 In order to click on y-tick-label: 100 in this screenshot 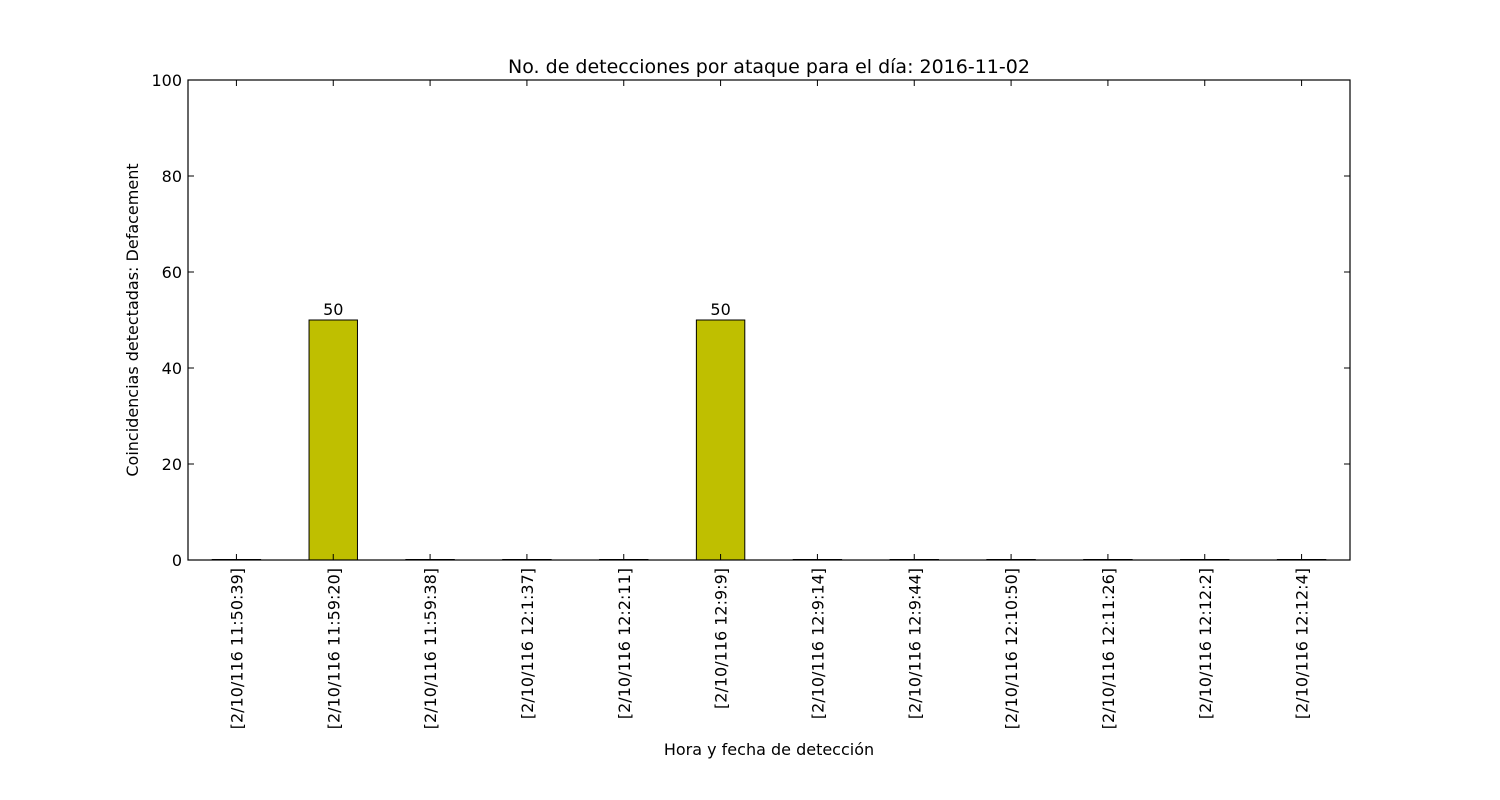, I will do `click(166, 80)`.